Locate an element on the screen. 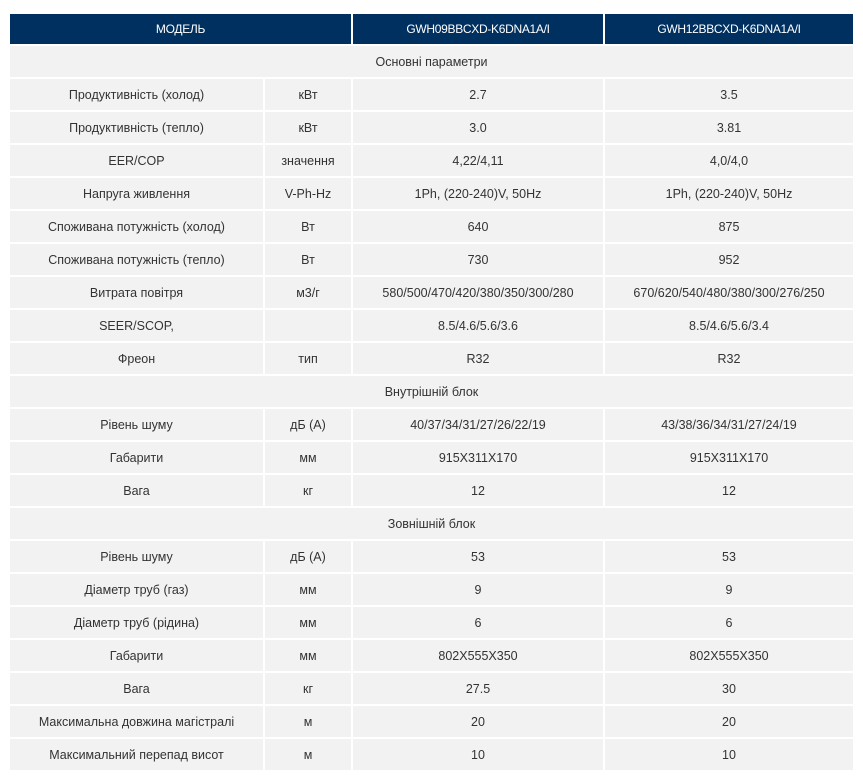  section-title: Внутрішній блок is located at coordinates (431, 391).